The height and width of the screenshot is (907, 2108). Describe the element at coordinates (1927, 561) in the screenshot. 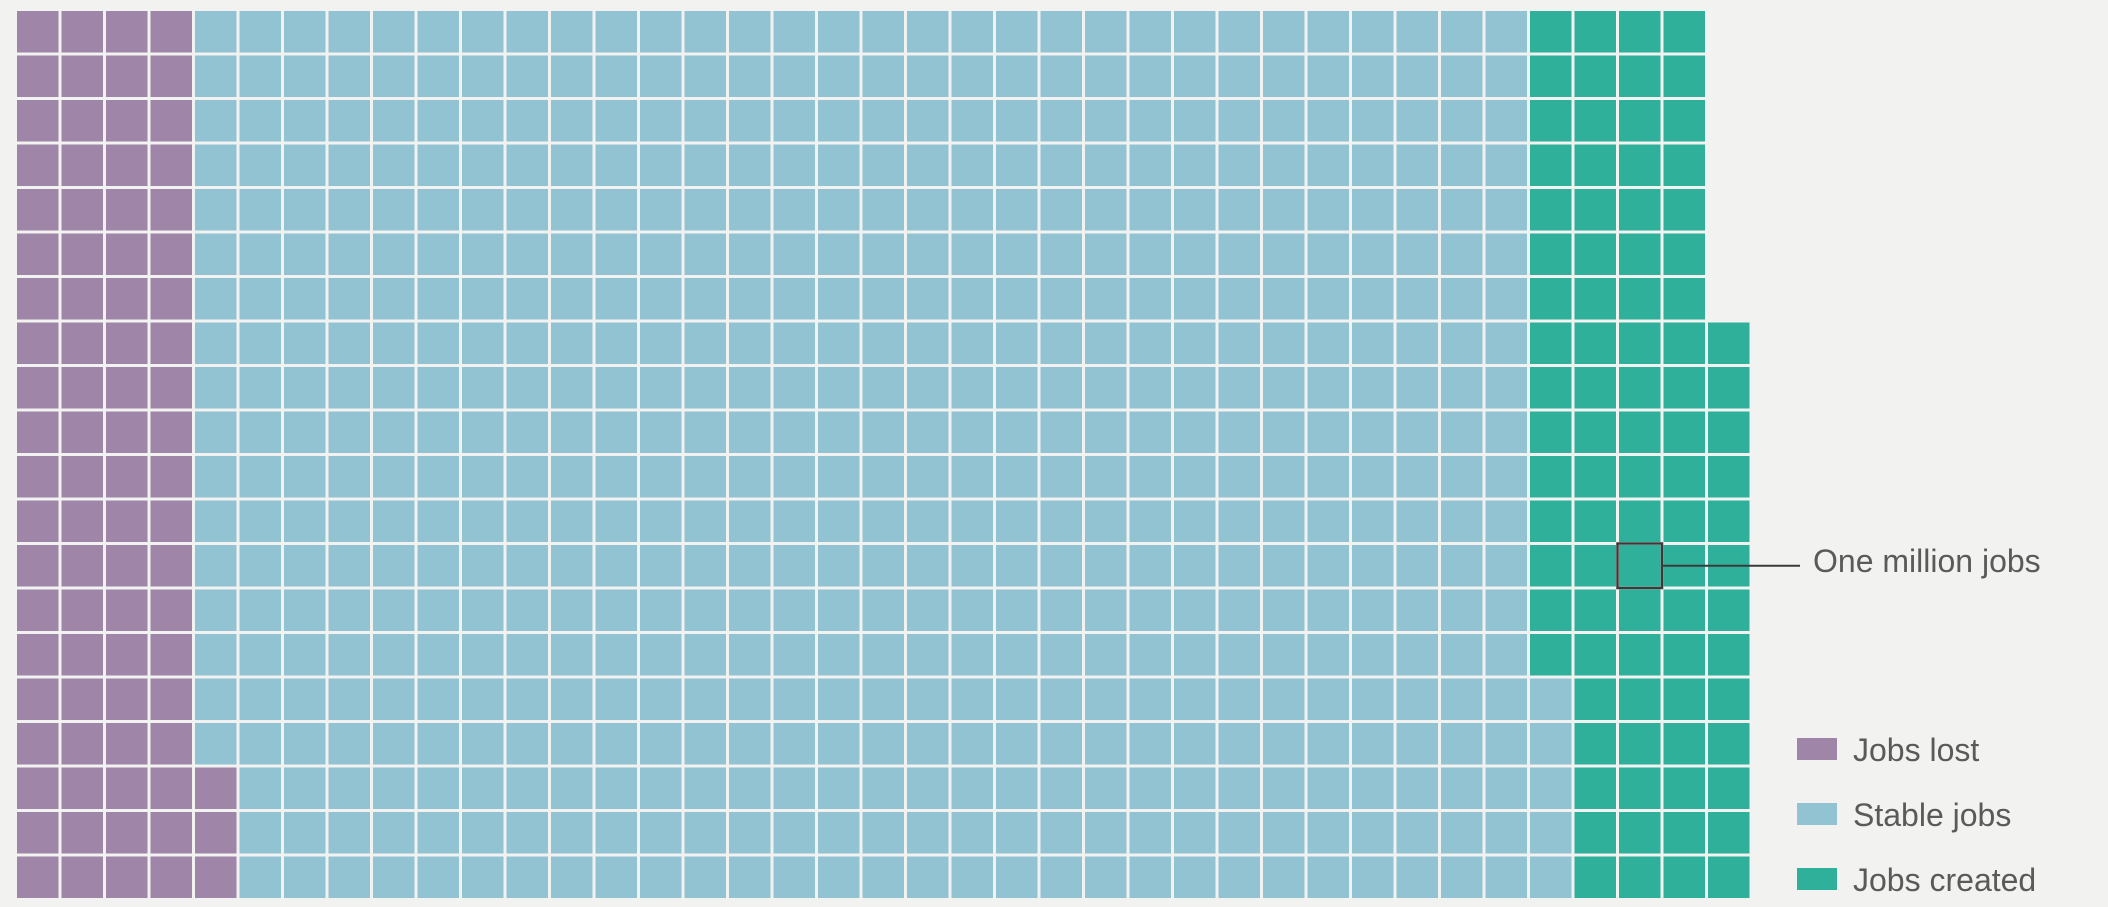

I see `annotation-label: One million jobs` at that location.